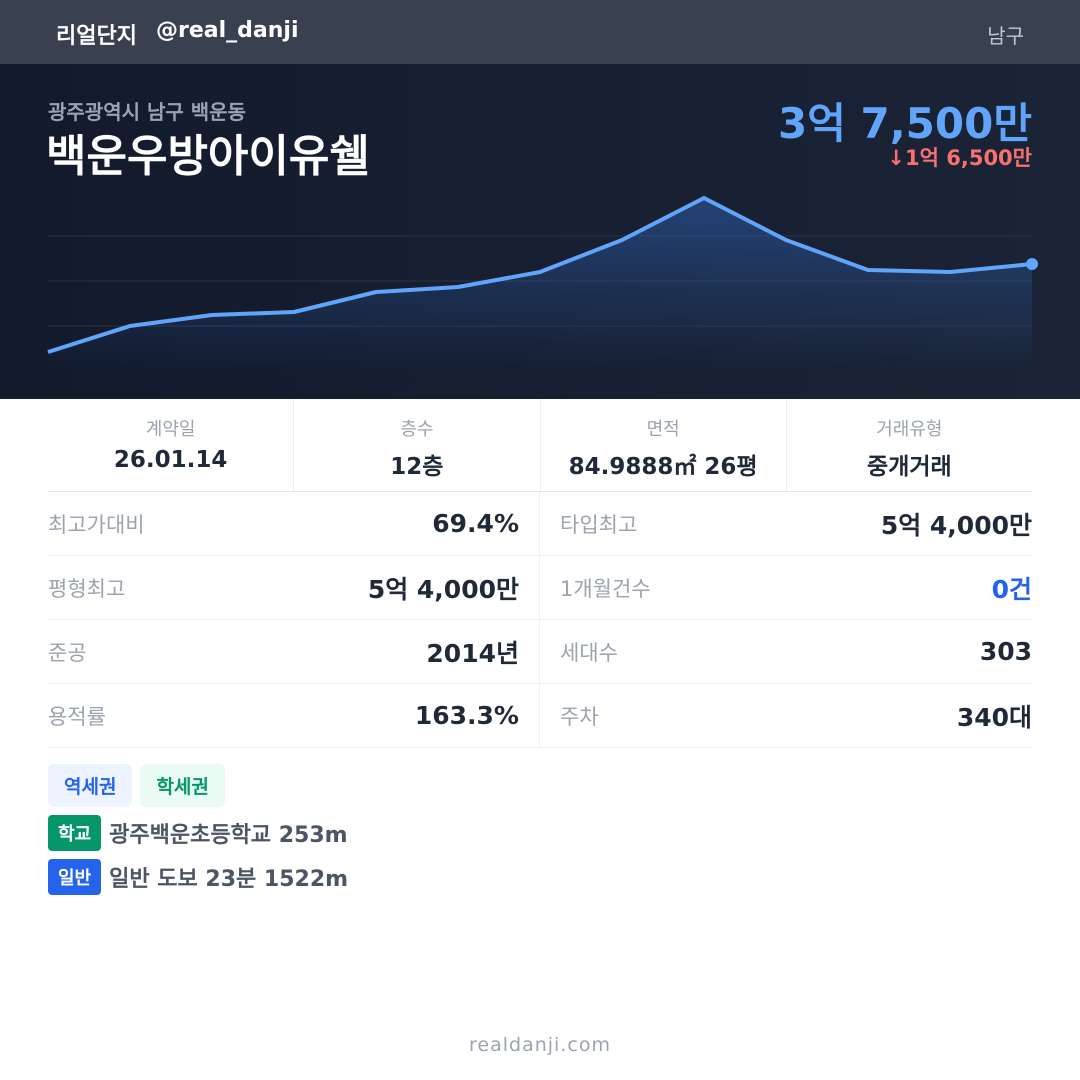 The image size is (1080, 1080). What do you see at coordinates (466, 715) in the screenshot?
I see `stat-value: 163.3%` at bounding box center [466, 715].